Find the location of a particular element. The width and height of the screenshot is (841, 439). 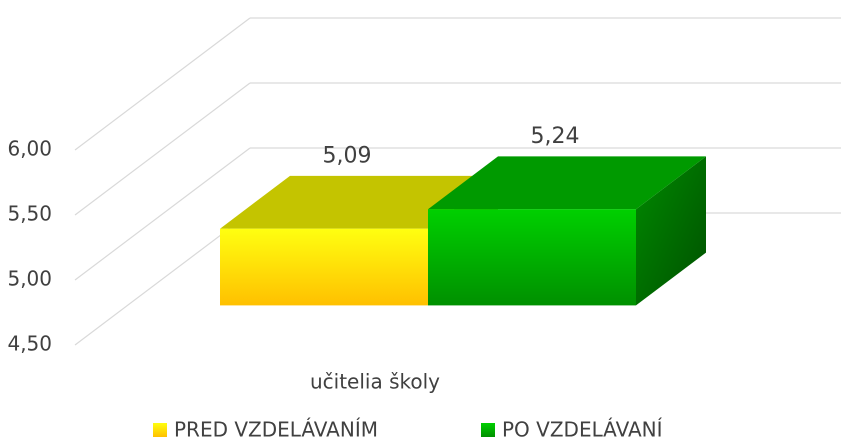

y-tick-label: 6,00 is located at coordinates (29, 149).